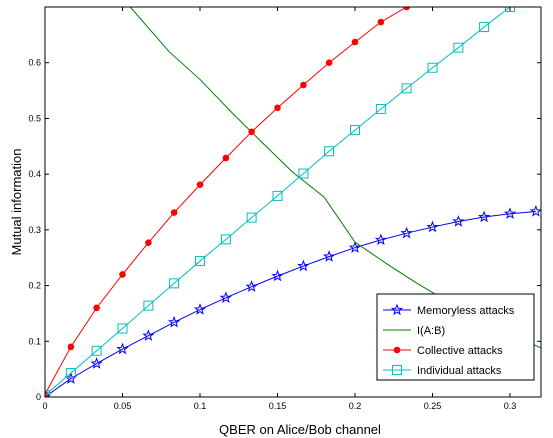 This screenshot has width=553, height=438. I want to click on x-tick-label: 0, so click(44, 406).